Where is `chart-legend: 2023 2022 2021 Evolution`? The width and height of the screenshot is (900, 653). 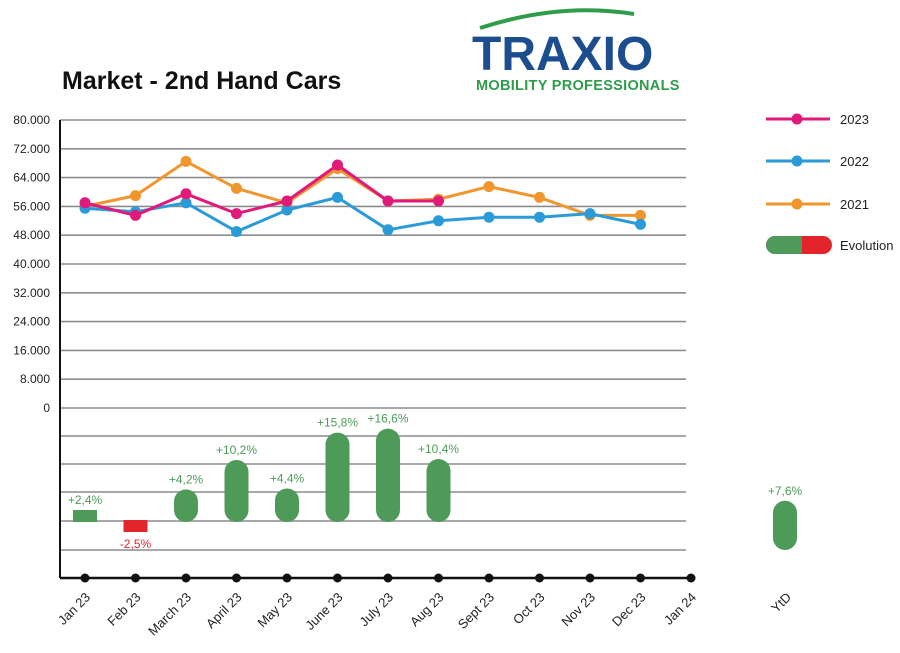 chart-legend: 2023 2022 2021 Evolution is located at coordinates (829, 183).